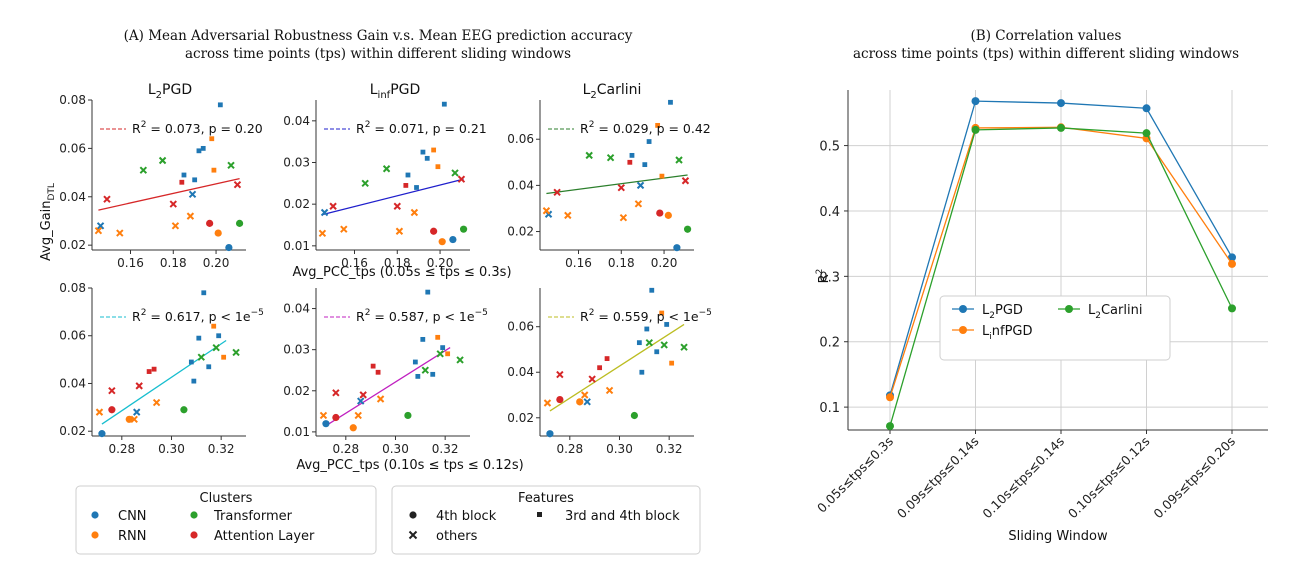  What do you see at coordinates (1115, 312) in the screenshot?
I see `line-legend-label-l2carlini: L2Carlini` at bounding box center [1115, 312].